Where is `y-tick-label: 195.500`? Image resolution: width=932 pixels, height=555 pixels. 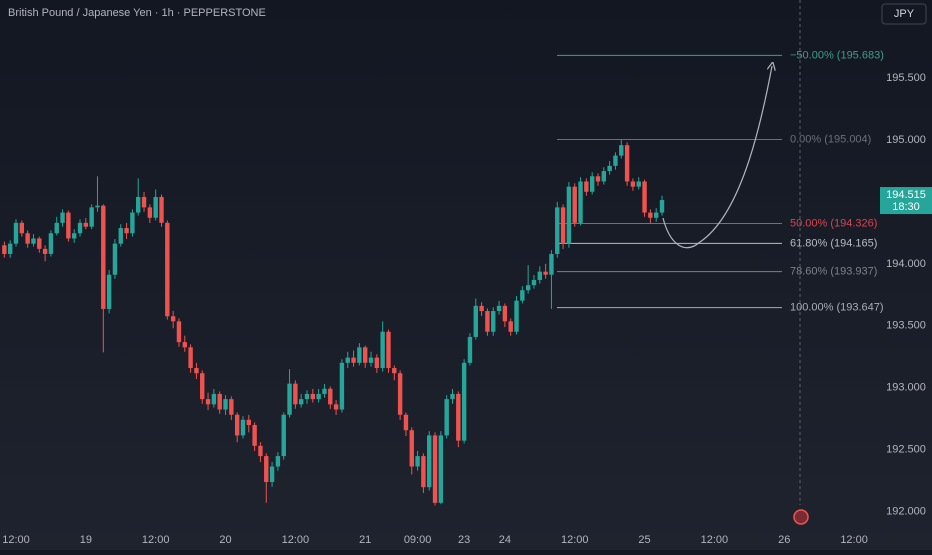 y-tick-label: 195.500 is located at coordinates (906, 78).